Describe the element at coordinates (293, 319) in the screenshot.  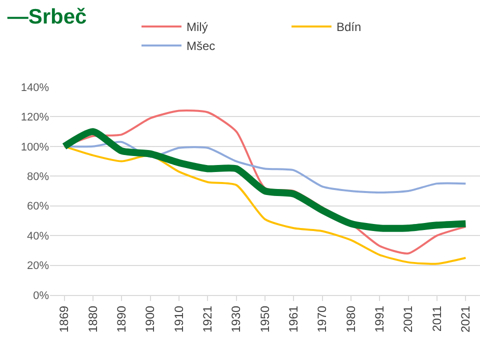
I see `x-tick-label: 1961` at that location.